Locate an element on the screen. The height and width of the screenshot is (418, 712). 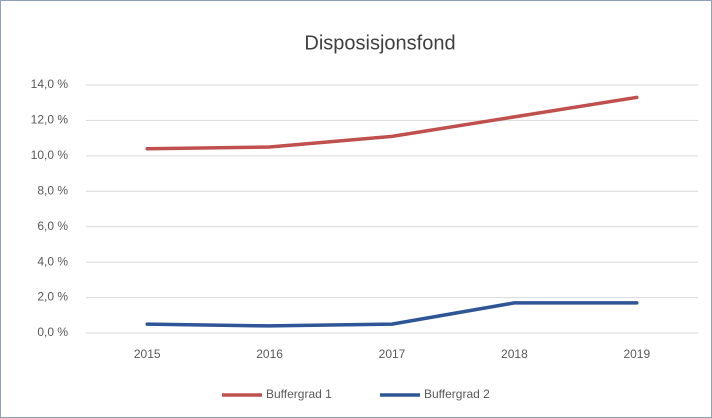
x-tick-label: 2018 is located at coordinates (514, 354).